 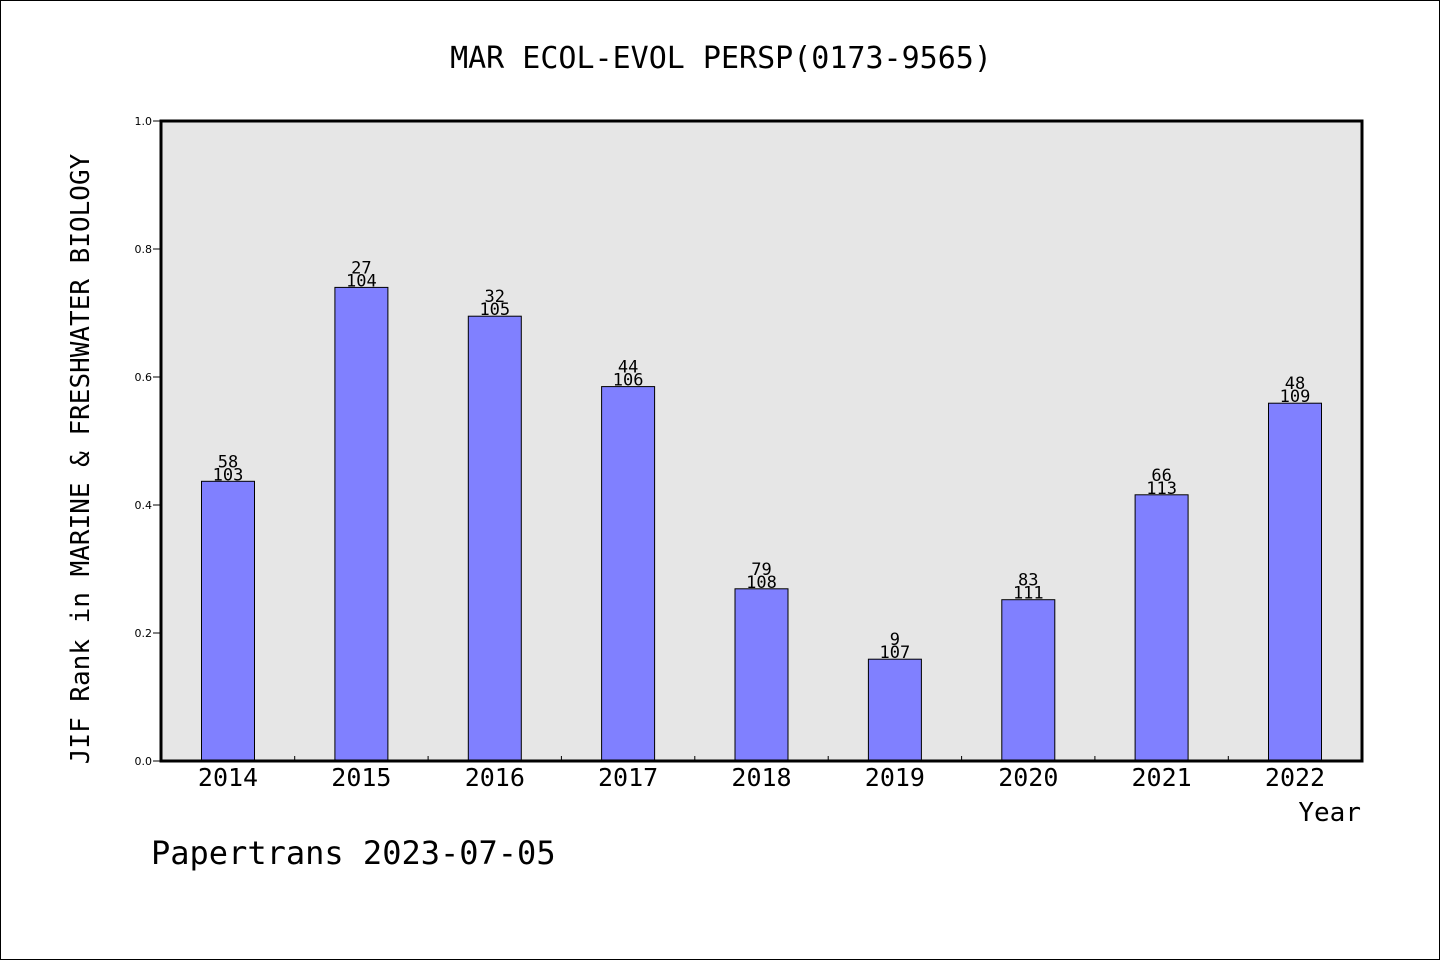 What do you see at coordinates (144, 377) in the screenshot?
I see `y-tick-label: 0.6` at bounding box center [144, 377].